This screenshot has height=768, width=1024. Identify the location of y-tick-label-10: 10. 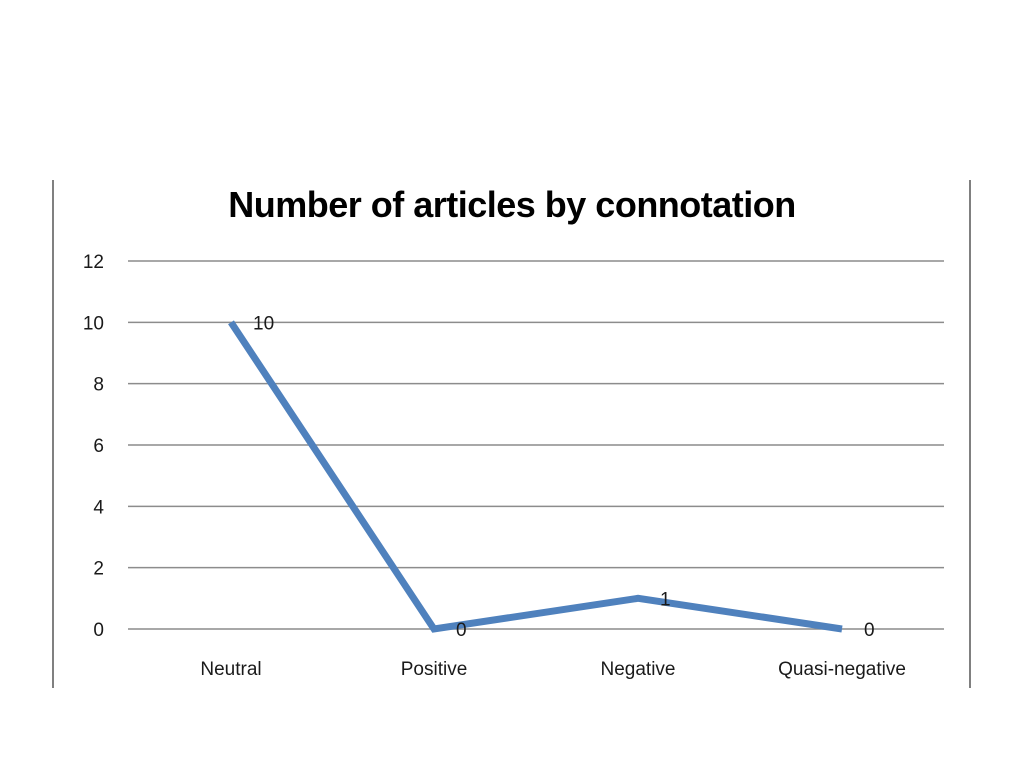
(93, 323).